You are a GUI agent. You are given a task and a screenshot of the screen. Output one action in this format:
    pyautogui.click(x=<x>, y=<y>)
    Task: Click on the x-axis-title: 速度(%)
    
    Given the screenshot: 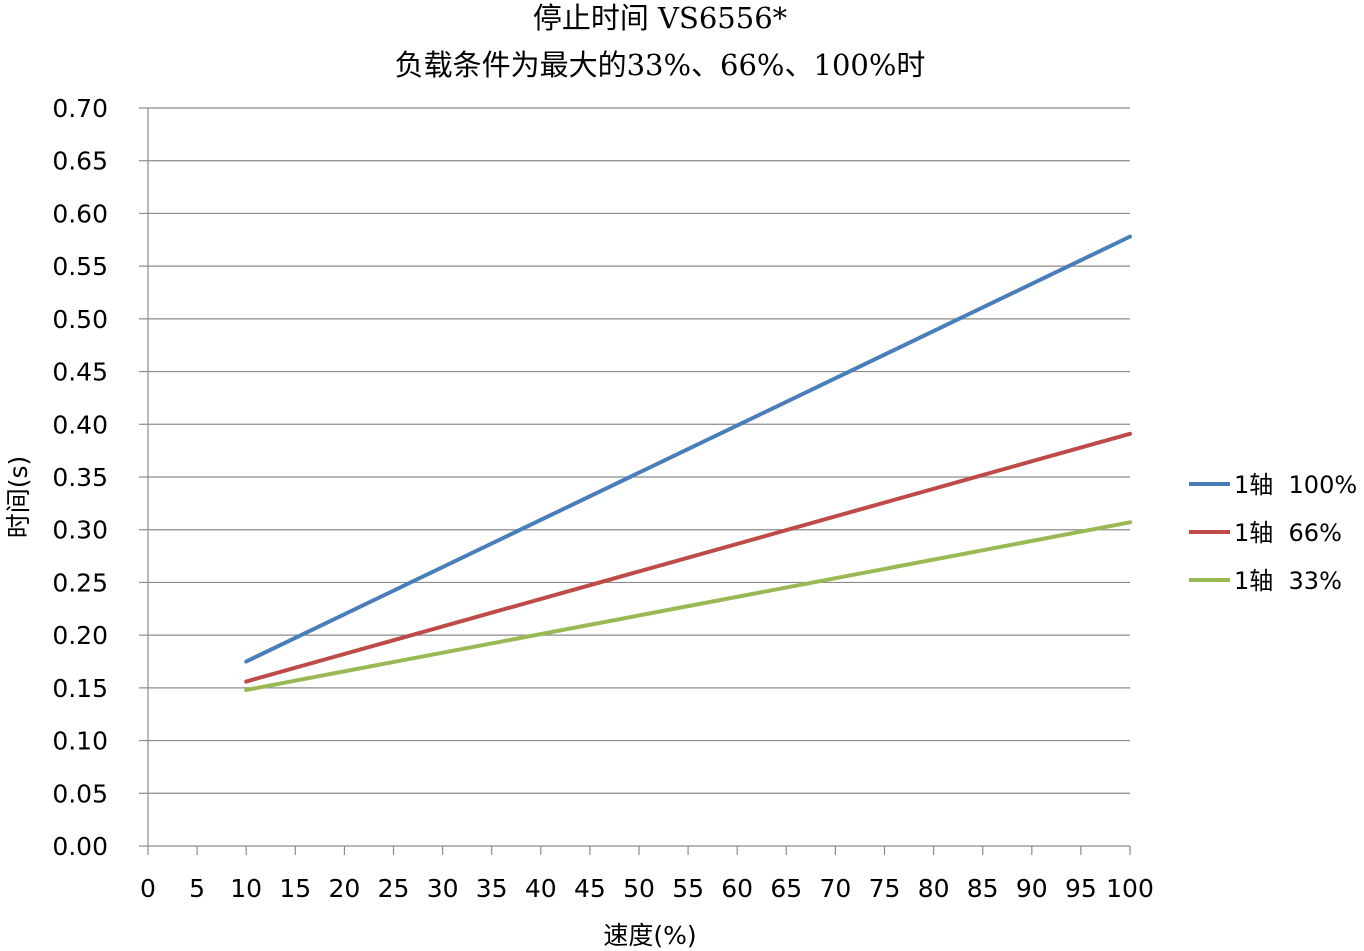 What is the action you would take?
    pyautogui.click(x=649, y=935)
    